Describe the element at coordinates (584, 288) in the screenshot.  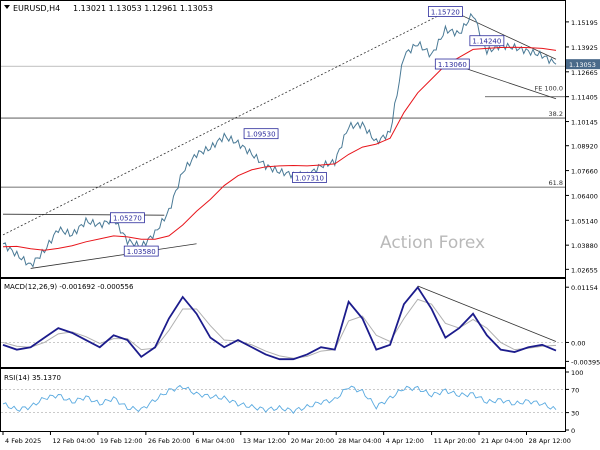
I see `macd-tick-label: 0.01154` at that location.